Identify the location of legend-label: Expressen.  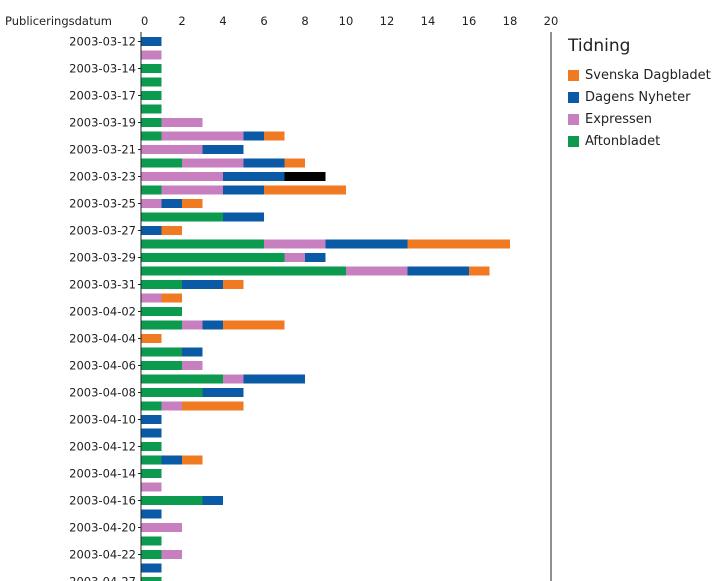
(618, 119).